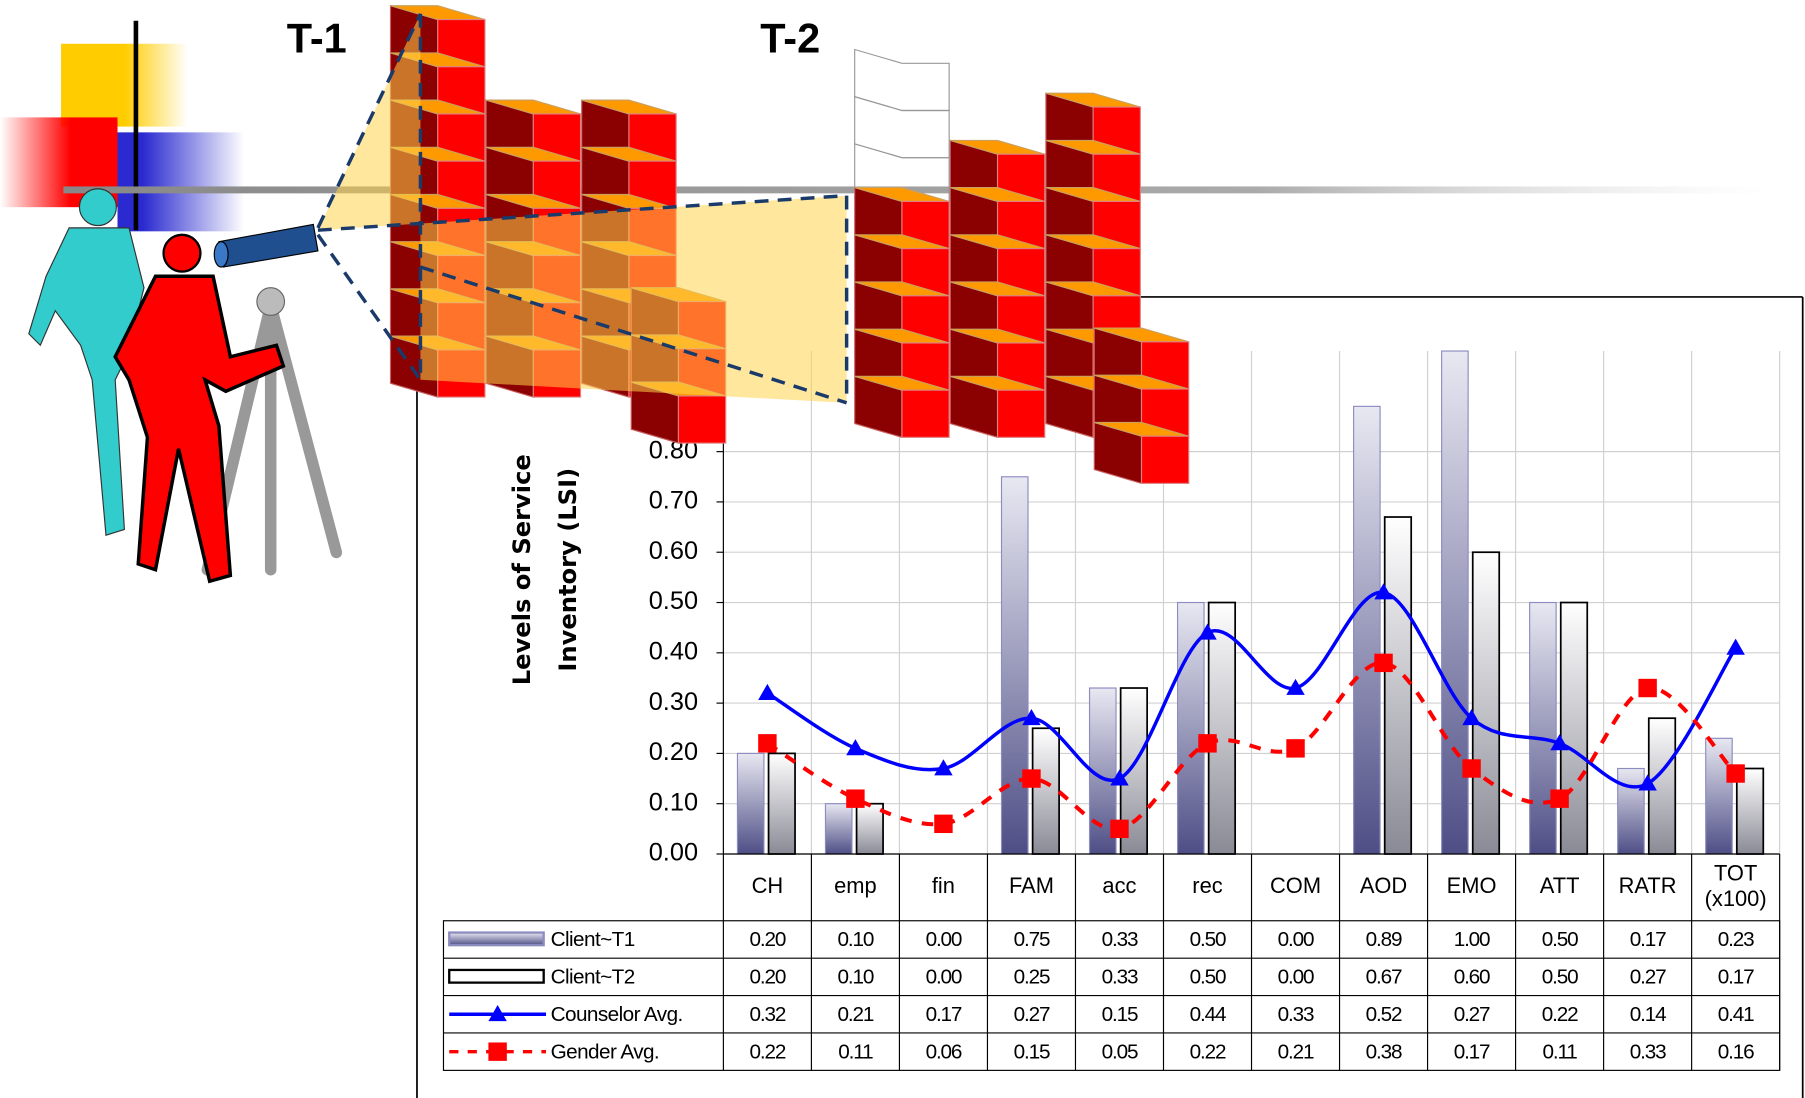 This screenshot has width=1805, height=1098. I want to click on yellow-square, so click(124, 85).